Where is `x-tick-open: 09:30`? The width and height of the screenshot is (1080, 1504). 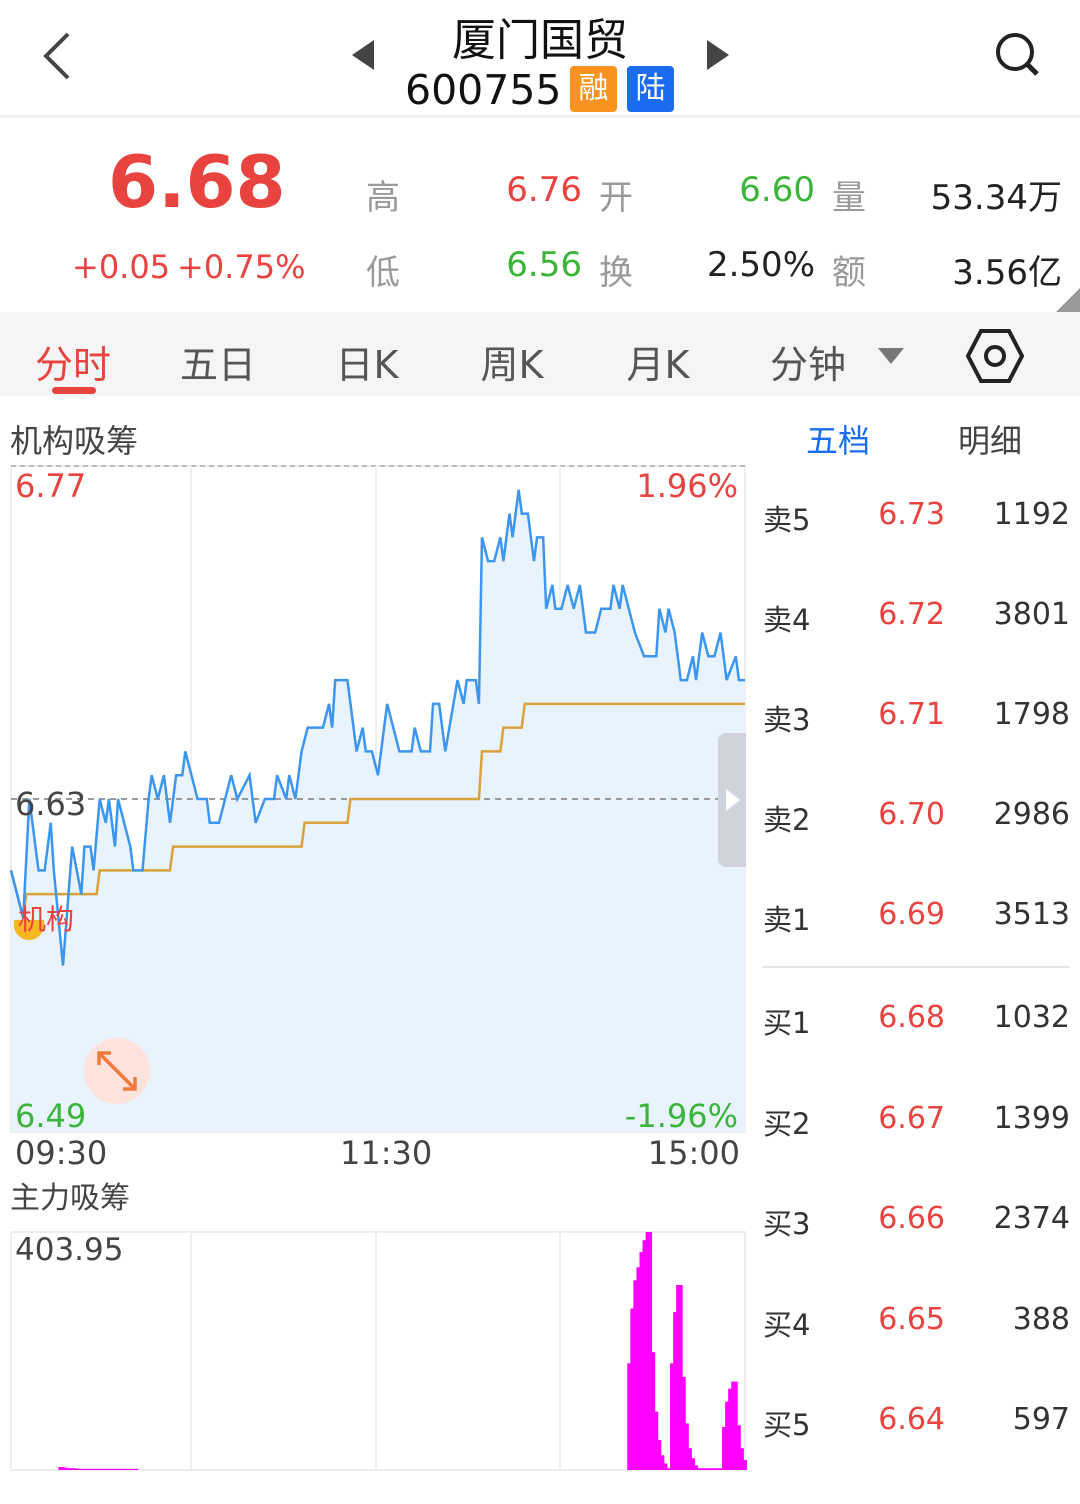 x-tick-open: 09:30 is located at coordinates (61, 1153).